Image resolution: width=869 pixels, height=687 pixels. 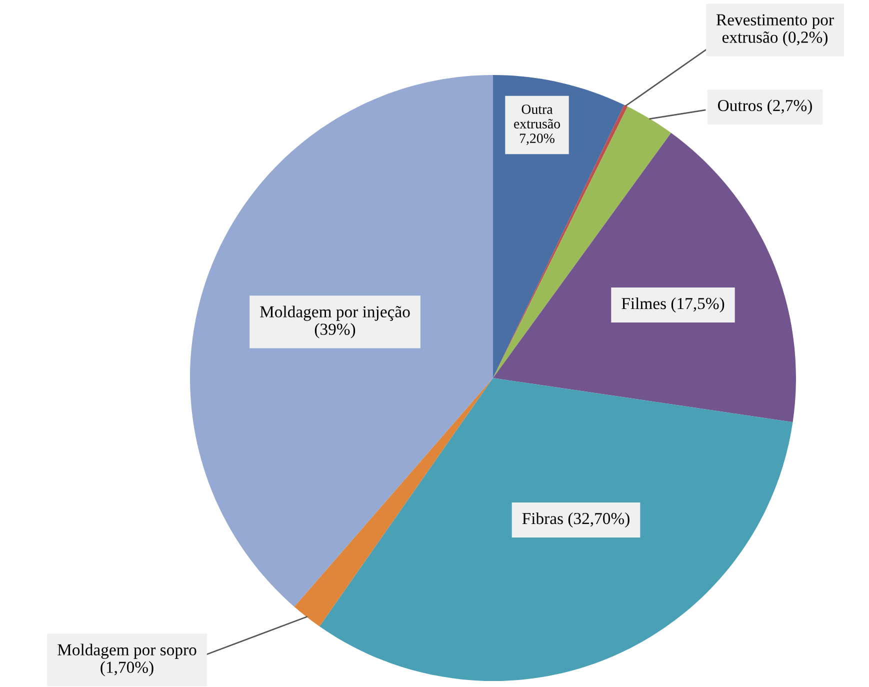 I want to click on slice-label: Moldagem por injeção, so click(x=335, y=313).